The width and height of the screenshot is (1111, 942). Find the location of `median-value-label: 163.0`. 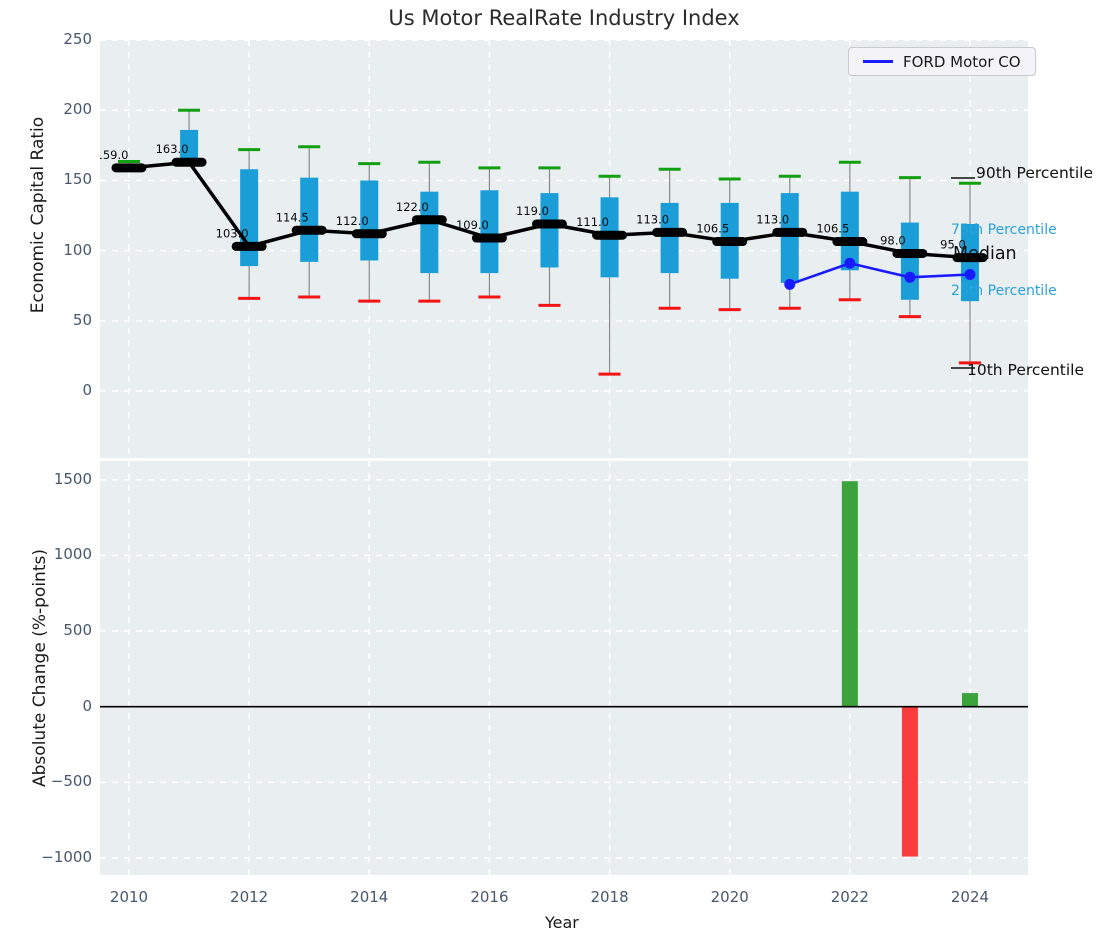

median-value-label: 163.0 is located at coordinates (172, 149).